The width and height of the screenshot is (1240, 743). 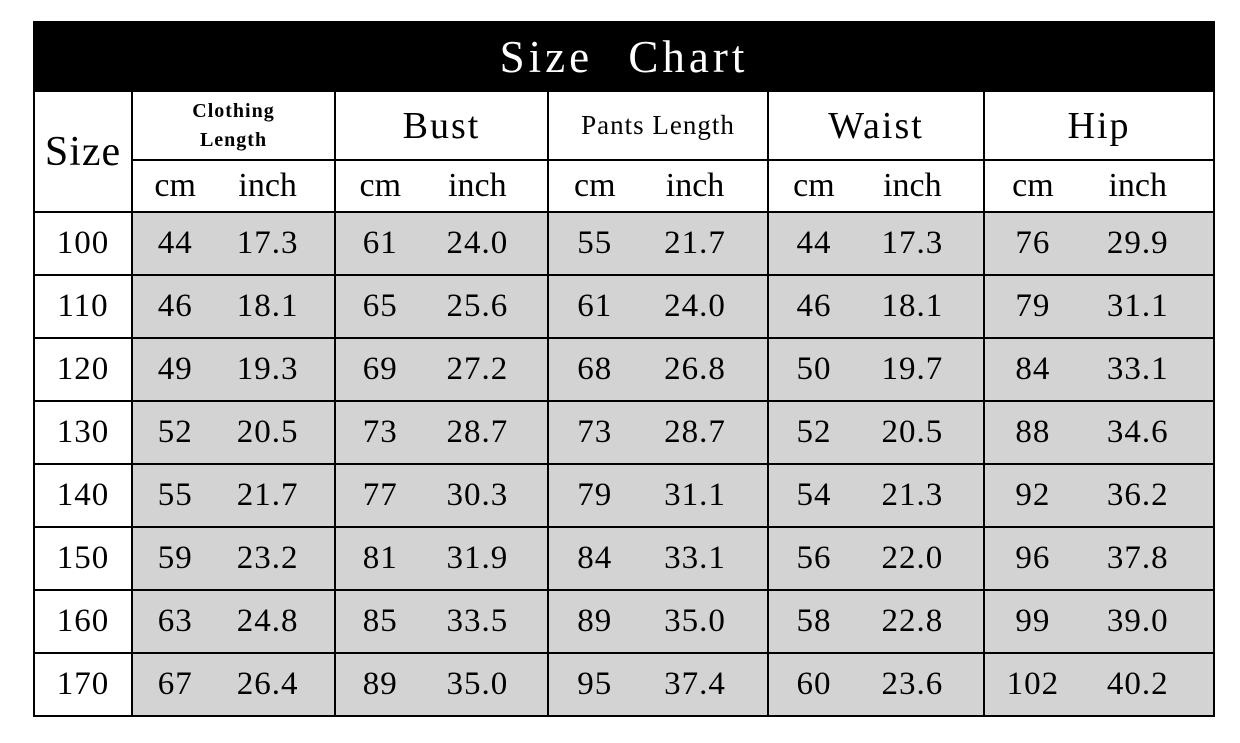 I want to click on cm-value: 73, so click(x=595, y=432).